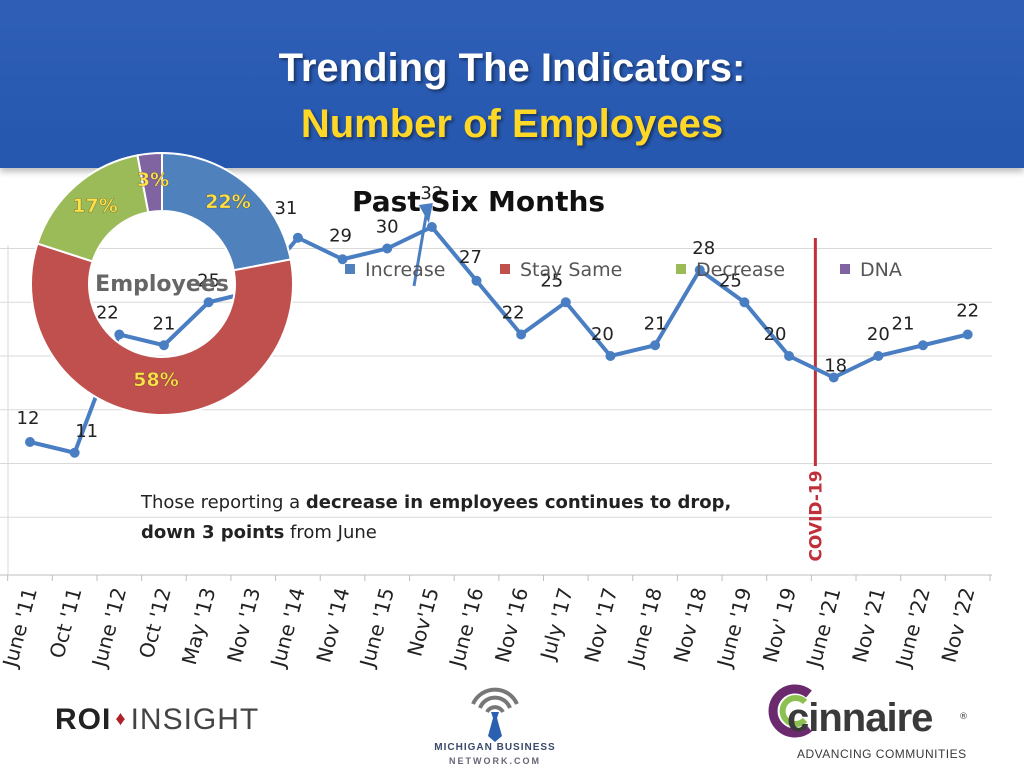 This screenshot has width=1024, height=768. I want to click on x-tick-label: June '12, so click(109, 628).